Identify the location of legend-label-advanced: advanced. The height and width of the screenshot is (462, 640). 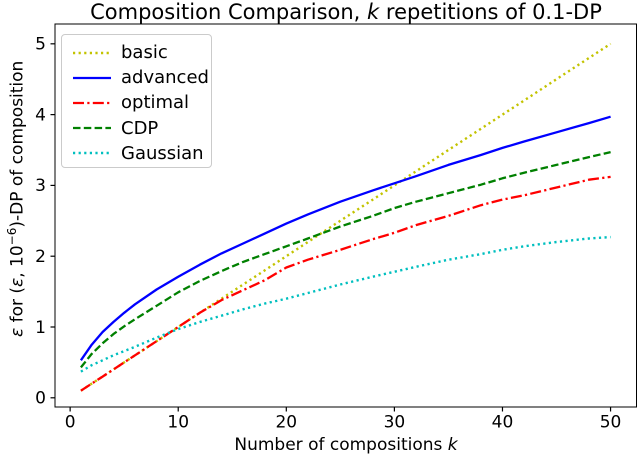
(165, 78).